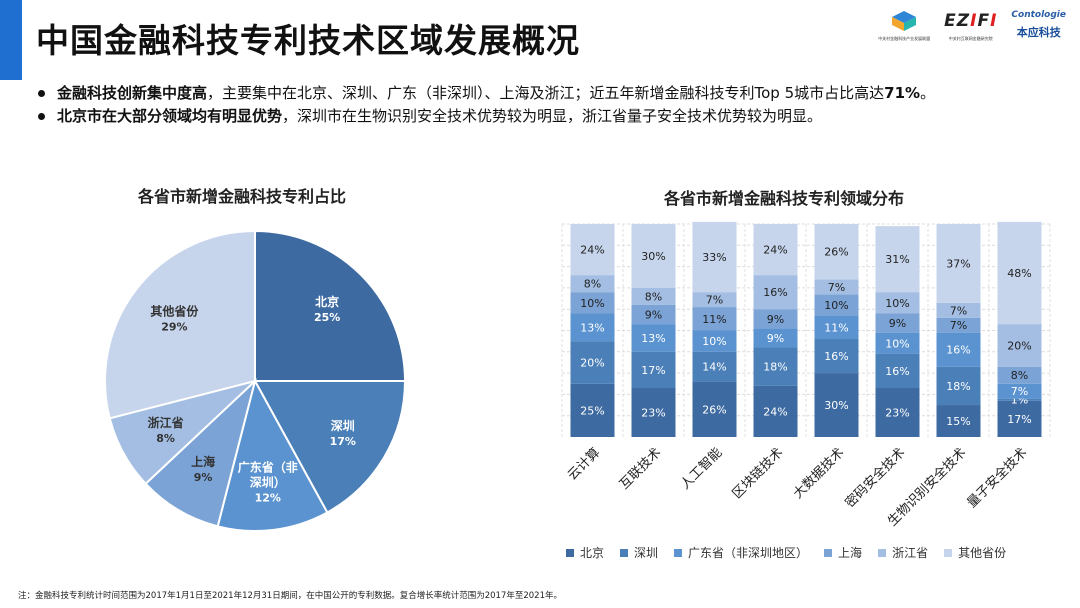 The width and height of the screenshot is (1080, 608). I want to click on x-tick-label: 云计算, so click(584, 464).